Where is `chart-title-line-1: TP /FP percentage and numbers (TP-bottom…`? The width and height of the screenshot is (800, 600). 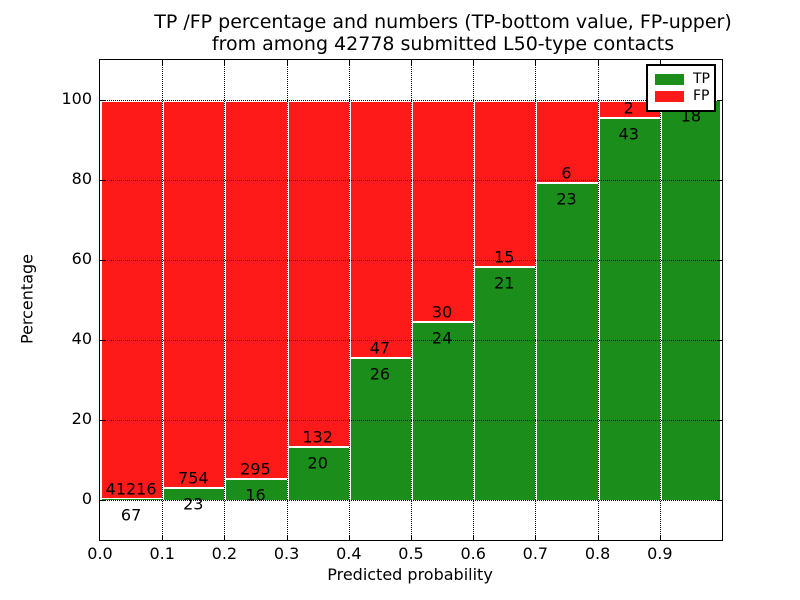 chart-title-line-1: TP /FP percentage and numbers (TP-bottom… is located at coordinates (443, 22).